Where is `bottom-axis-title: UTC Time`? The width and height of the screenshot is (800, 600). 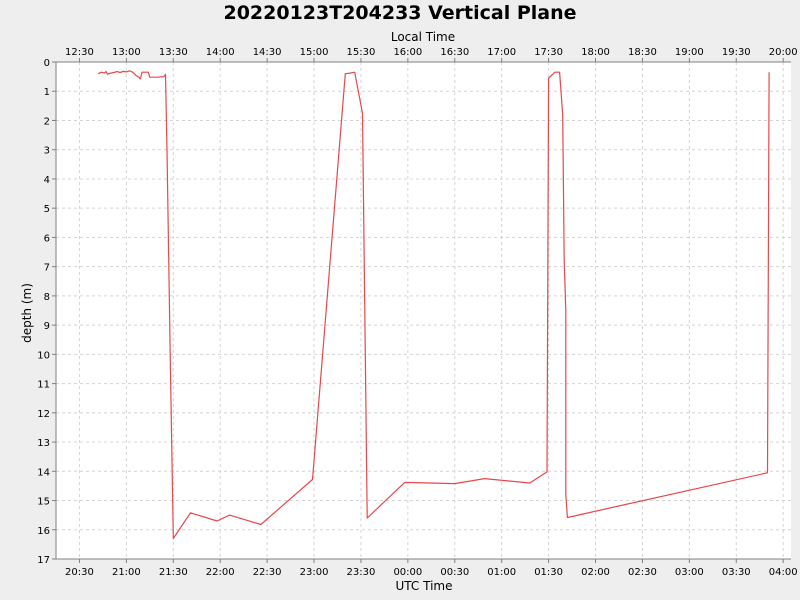
bottom-axis-title: UTC Time is located at coordinates (424, 586).